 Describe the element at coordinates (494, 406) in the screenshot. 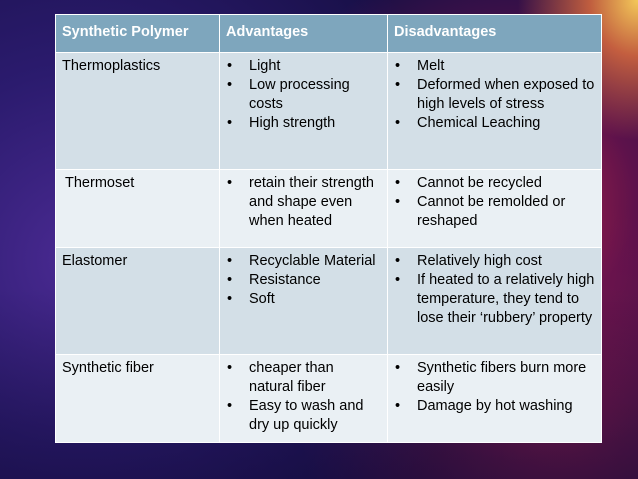

I see `list-item: Damage by hot washing` at that location.